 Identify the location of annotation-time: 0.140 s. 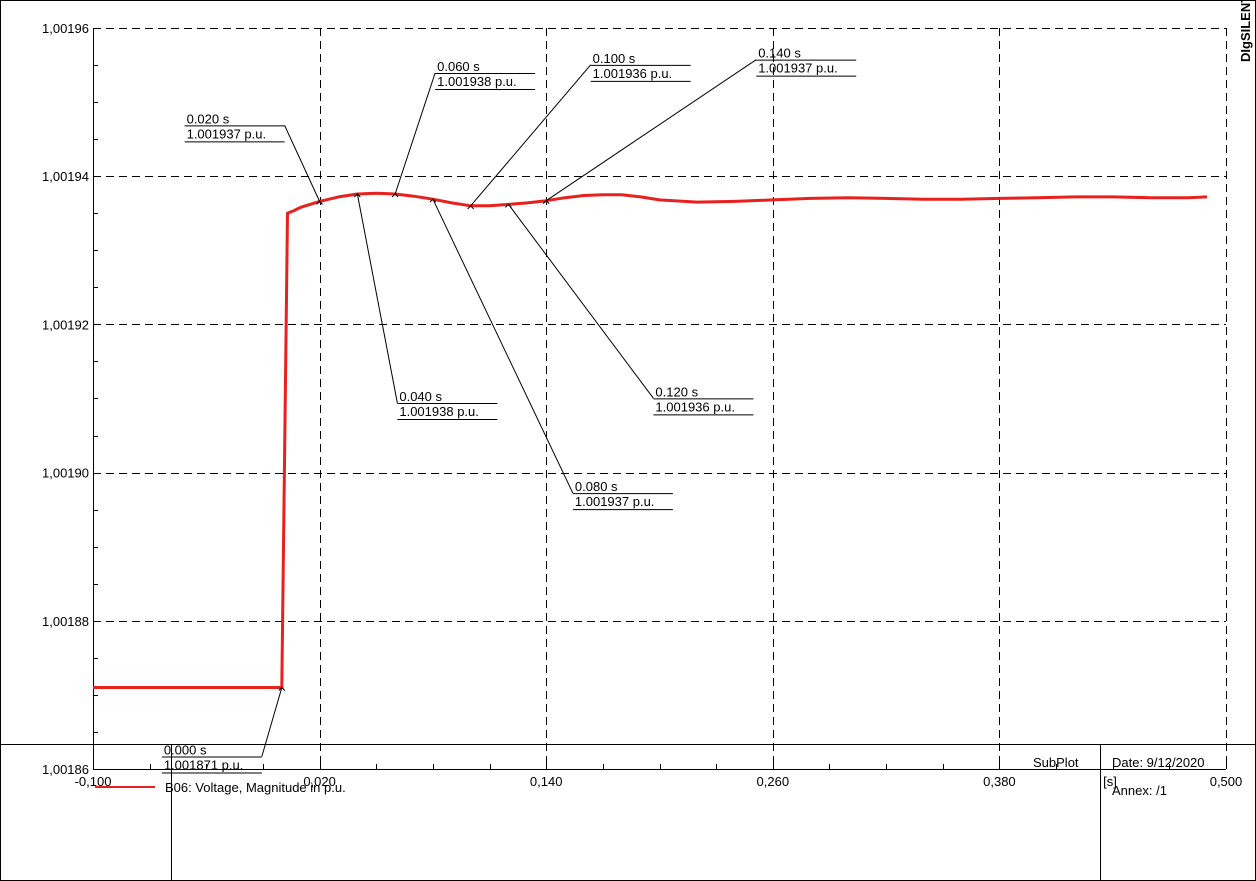
(779, 53).